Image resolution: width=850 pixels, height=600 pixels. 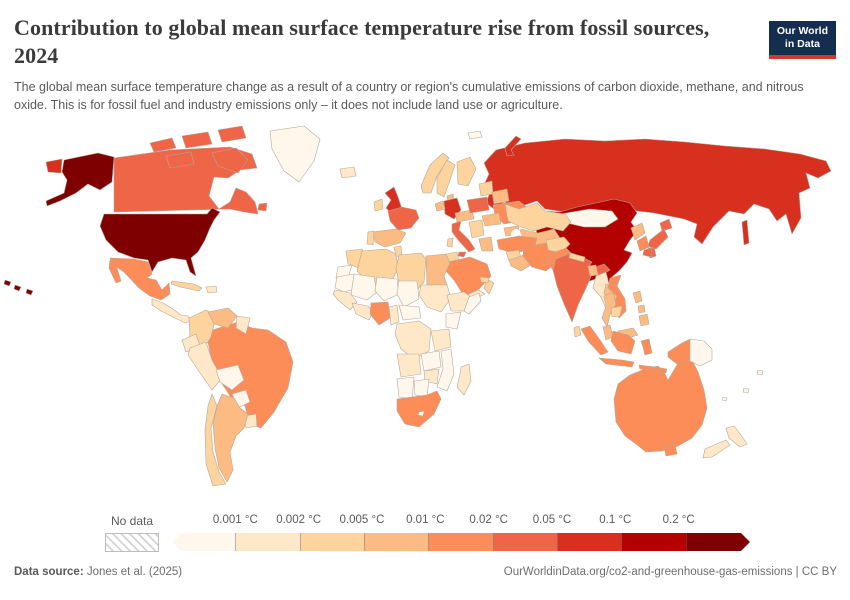 I want to click on country-cambodia, so click(x=616, y=311).